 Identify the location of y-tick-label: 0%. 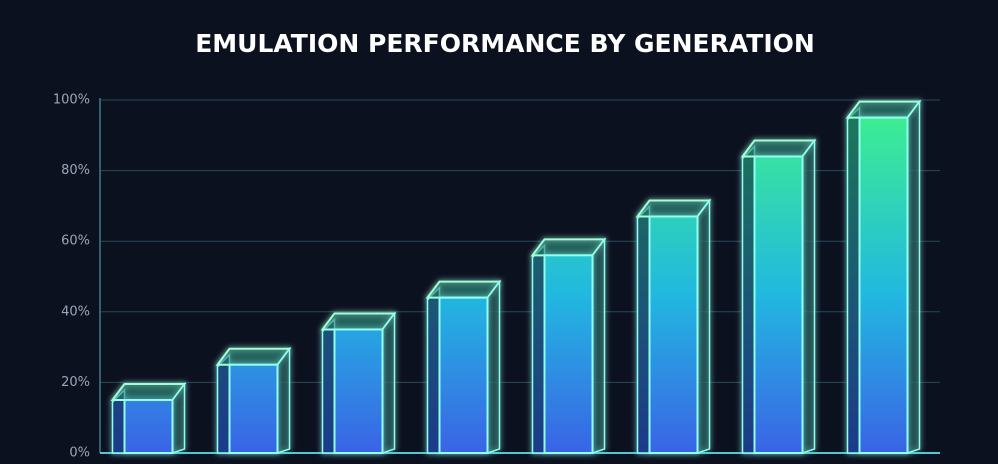
(79, 453).